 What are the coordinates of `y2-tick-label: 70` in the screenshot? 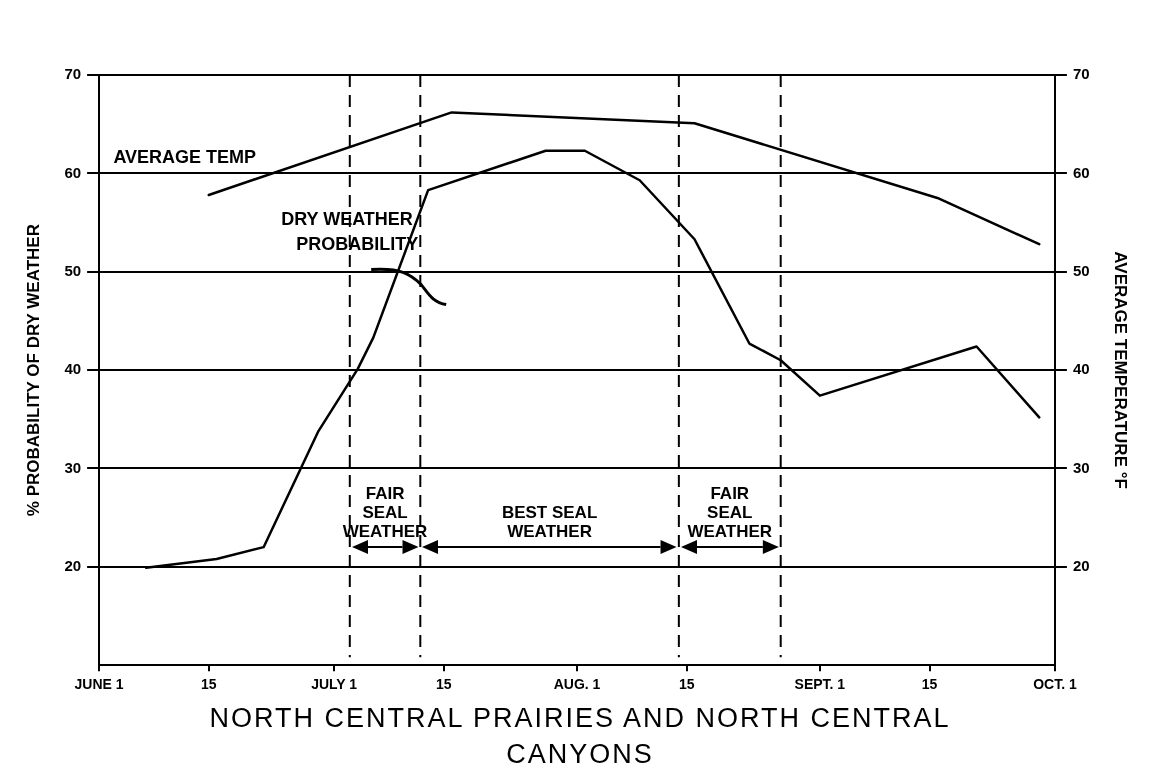 It's located at (1081, 74).